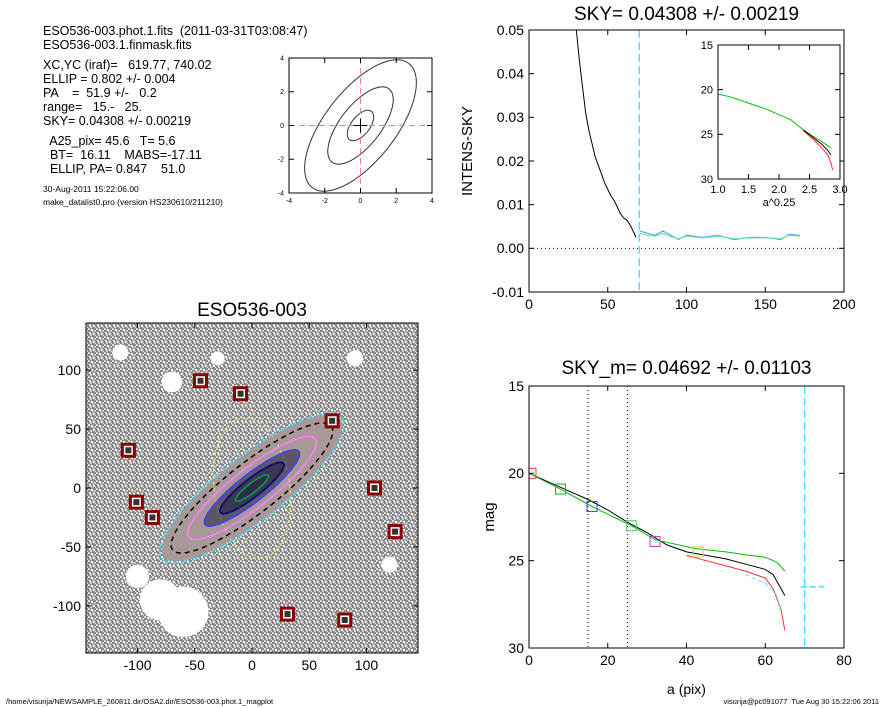  I want to click on sky-ytick-label: 0.00, so click(510, 248).